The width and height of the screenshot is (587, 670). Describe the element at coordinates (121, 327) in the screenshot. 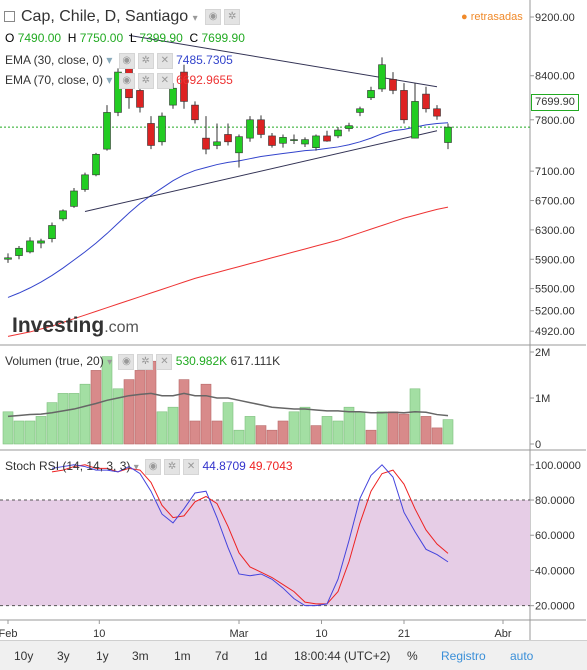

I see `logo-suffix: .com` at that location.